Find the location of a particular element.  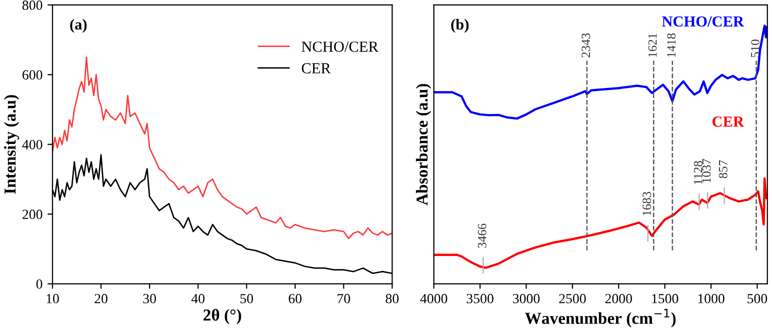

annotation: 1128 is located at coordinates (698, 172).